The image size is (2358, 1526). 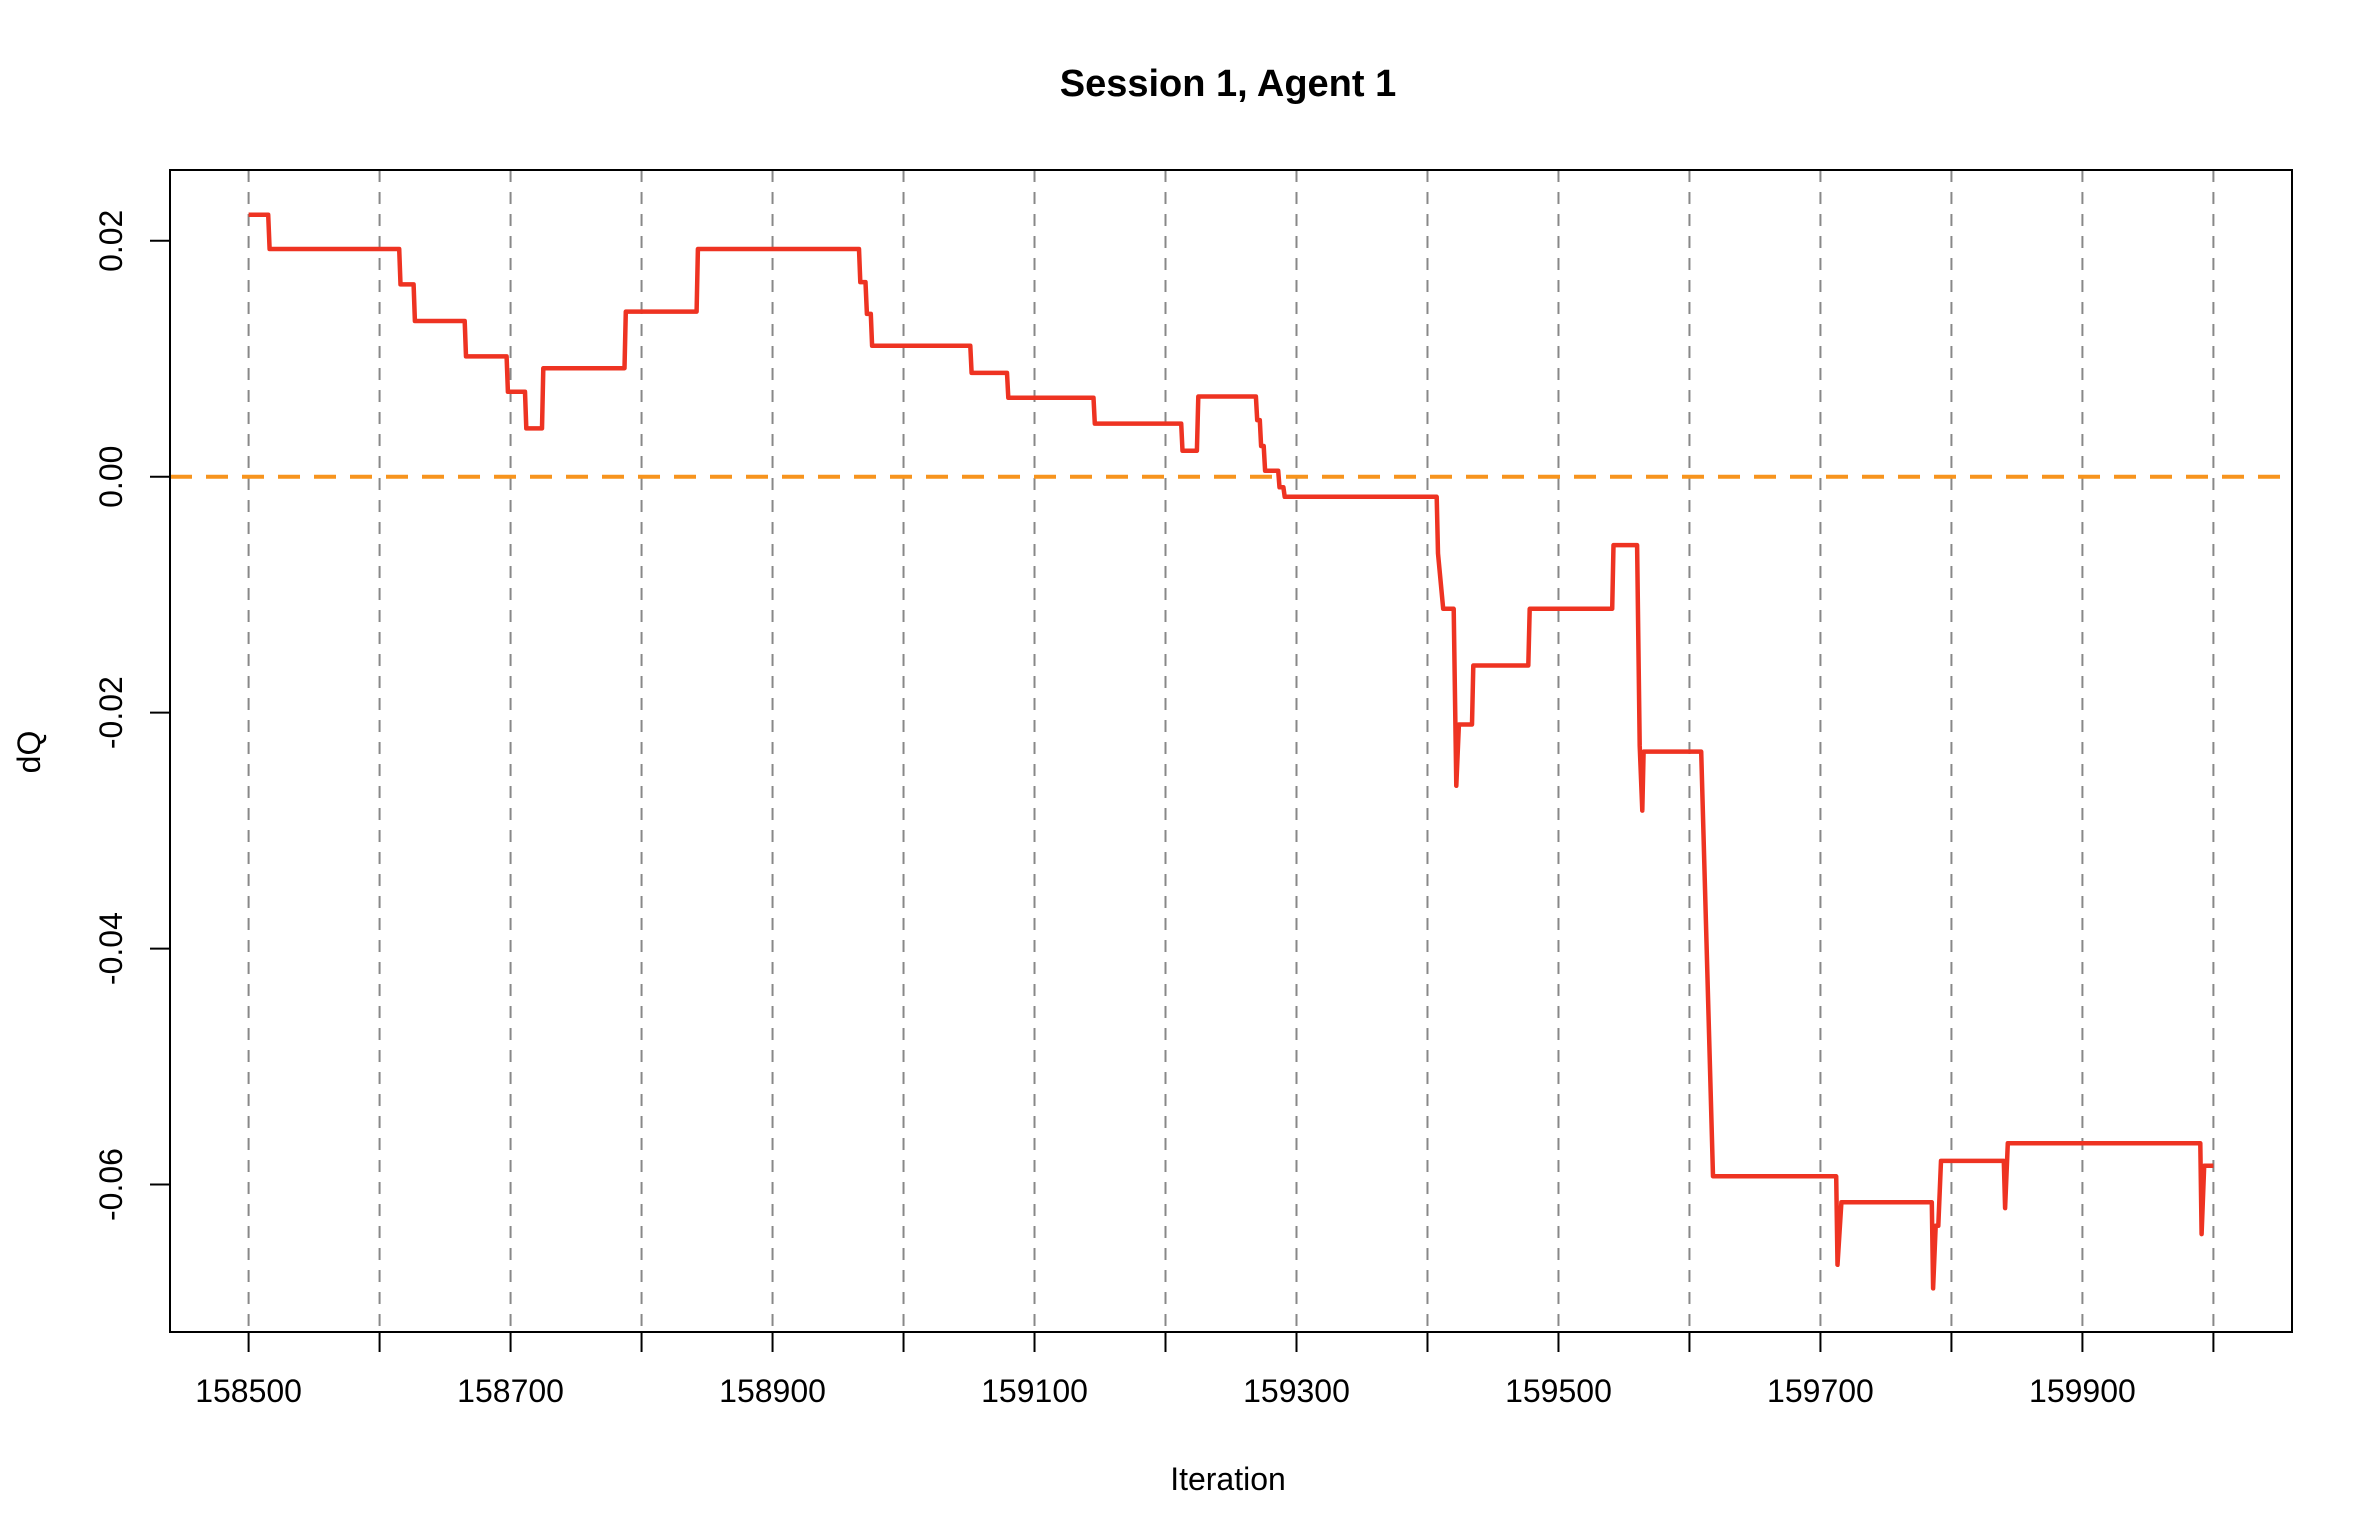 I want to click on y-tick-label: 0.00, so click(x=111, y=477).